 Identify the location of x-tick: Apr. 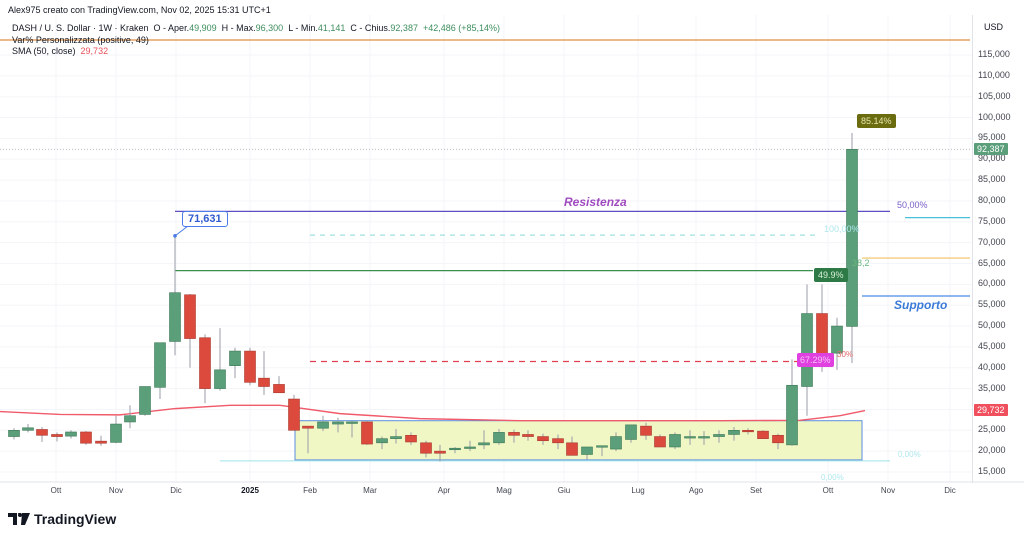
(444, 490).